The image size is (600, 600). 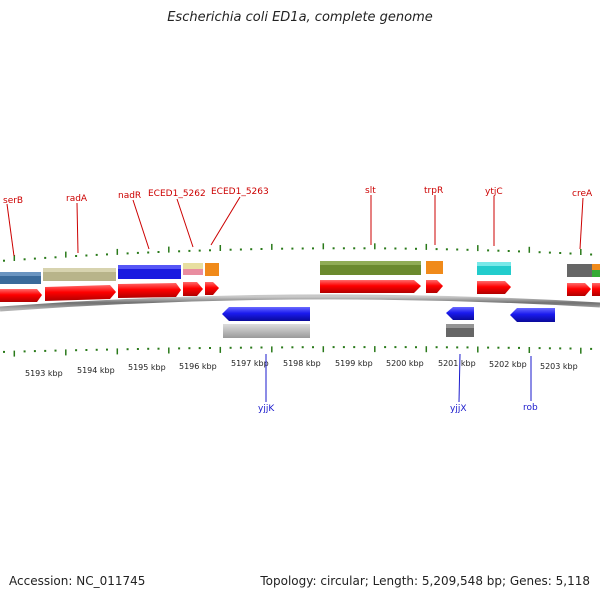 I want to click on gene-label-trpR: trpR, so click(x=433, y=191).